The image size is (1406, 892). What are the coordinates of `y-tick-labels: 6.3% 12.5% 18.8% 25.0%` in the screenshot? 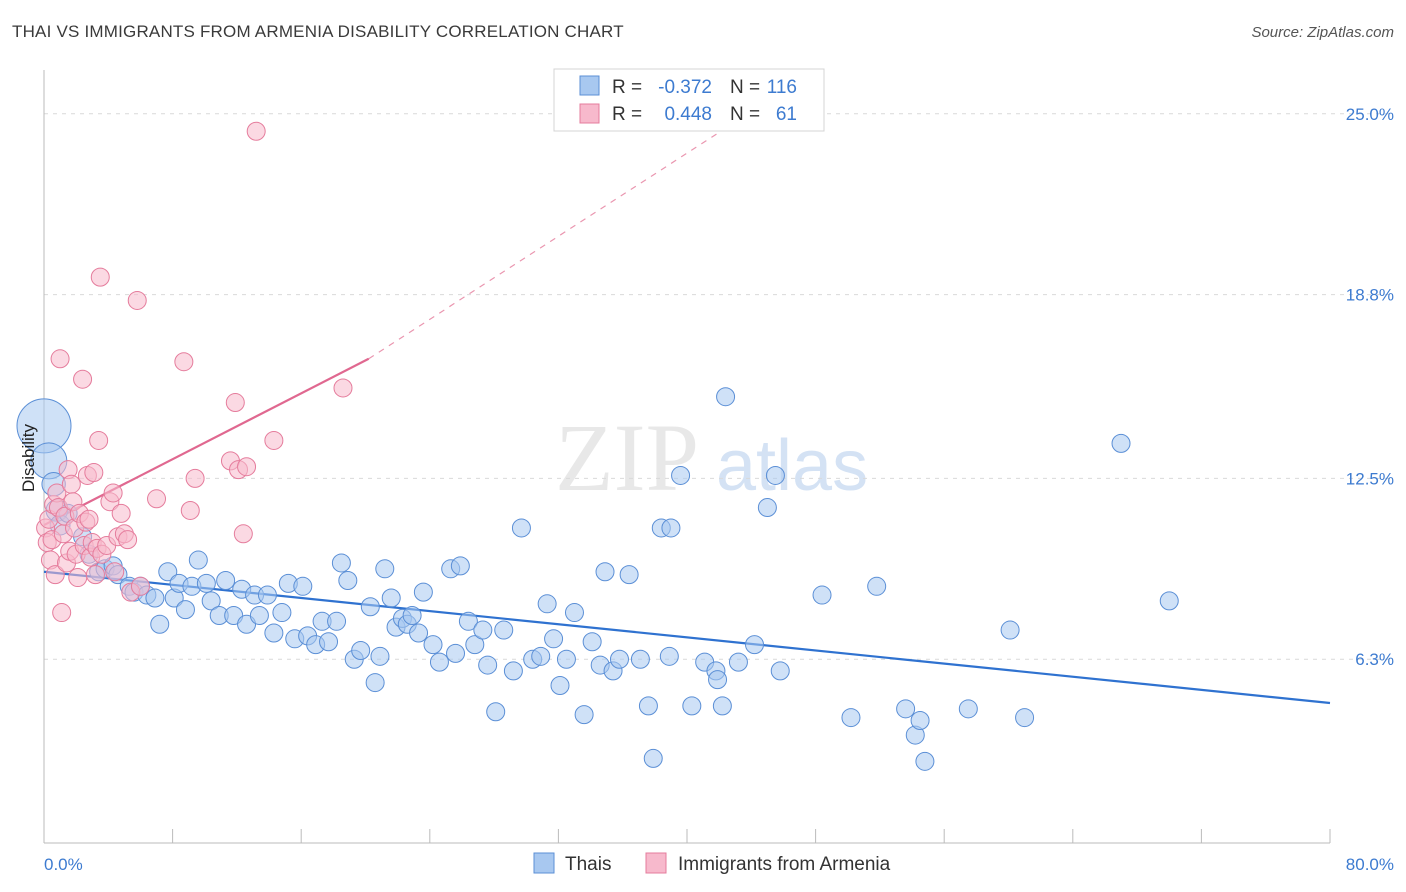 It's located at (1370, 387).